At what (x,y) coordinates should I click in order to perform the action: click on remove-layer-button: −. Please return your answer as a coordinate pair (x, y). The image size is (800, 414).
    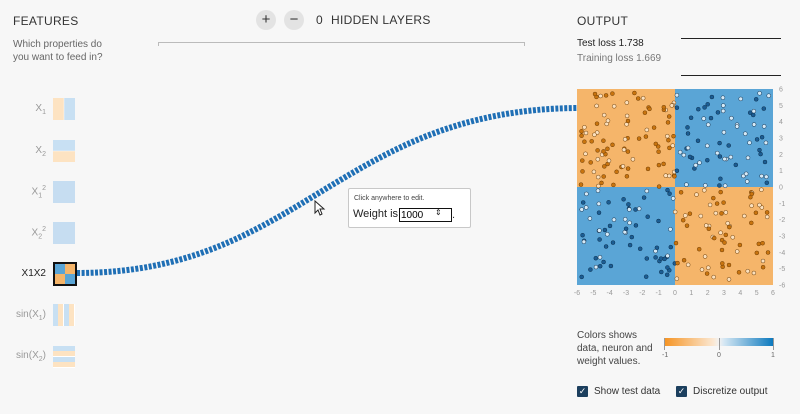
    Looking at the image, I should click on (294, 20).